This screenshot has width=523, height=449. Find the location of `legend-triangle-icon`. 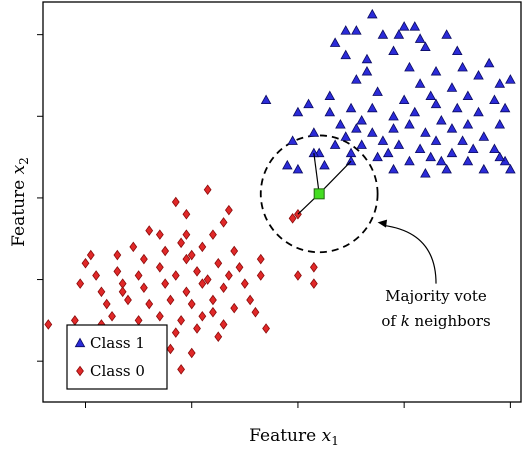

legend-triangle-icon is located at coordinates (80, 342).